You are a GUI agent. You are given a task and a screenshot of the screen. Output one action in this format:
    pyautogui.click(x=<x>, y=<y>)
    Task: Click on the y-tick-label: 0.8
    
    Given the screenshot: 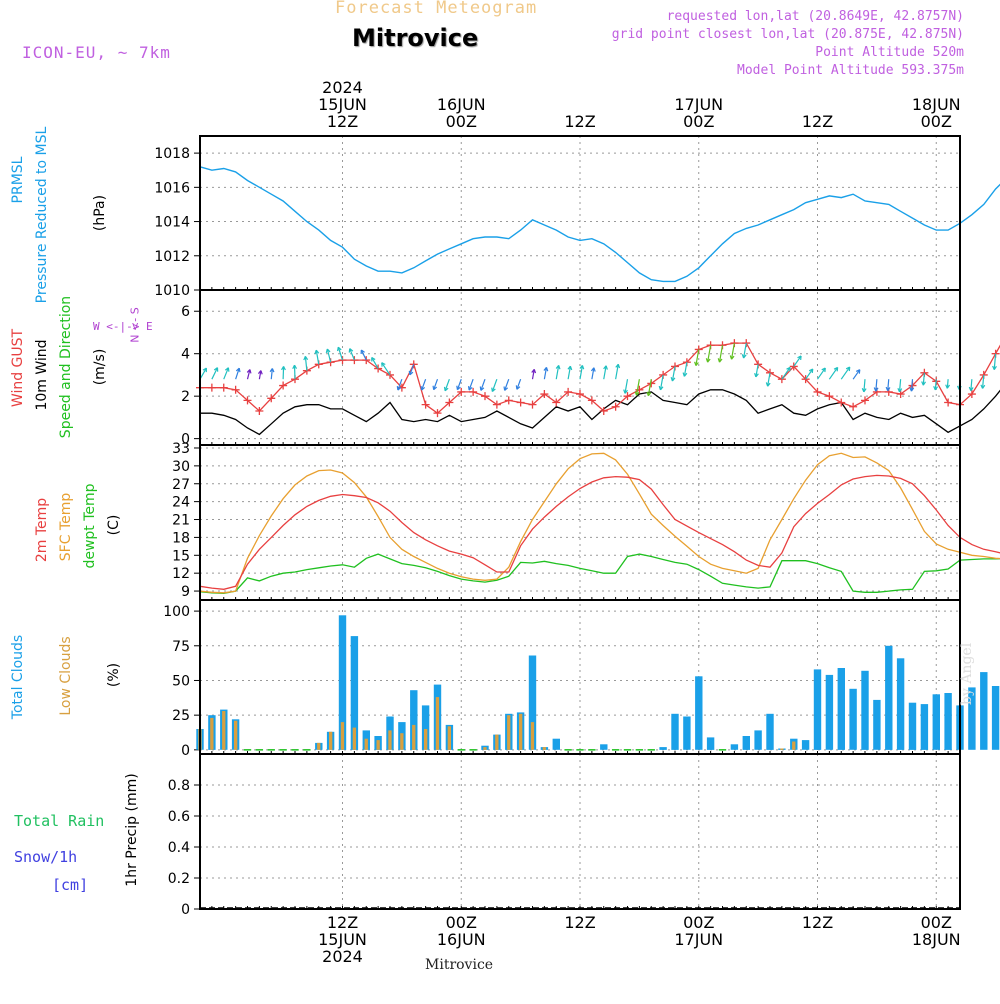 What is the action you would take?
    pyautogui.click(x=179, y=786)
    